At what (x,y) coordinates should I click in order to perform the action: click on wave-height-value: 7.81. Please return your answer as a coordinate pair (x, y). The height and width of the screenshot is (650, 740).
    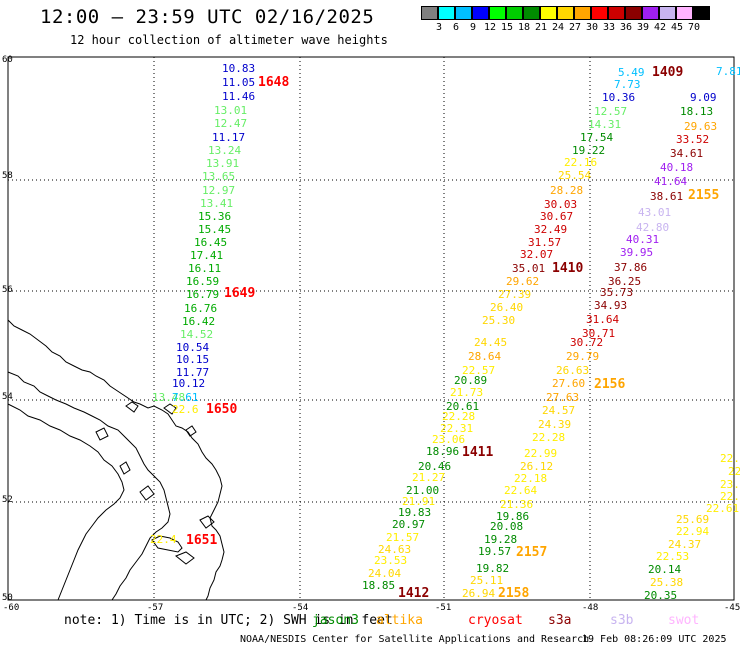
    Looking at the image, I should click on (728, 71).